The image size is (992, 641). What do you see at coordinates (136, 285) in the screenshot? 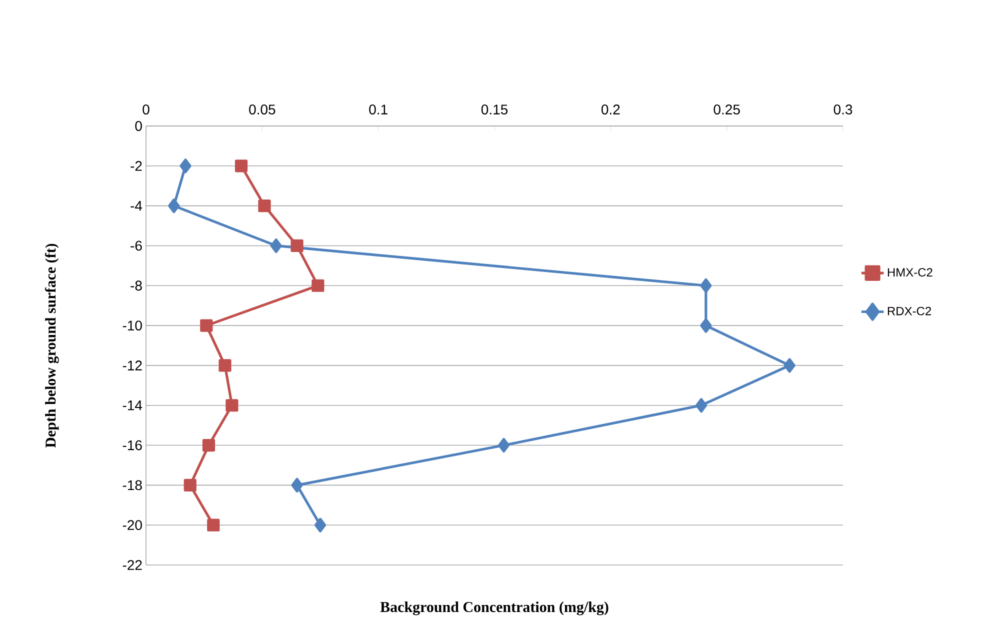
I see `y-tick-label: -8` at bounding box center [136, 285].